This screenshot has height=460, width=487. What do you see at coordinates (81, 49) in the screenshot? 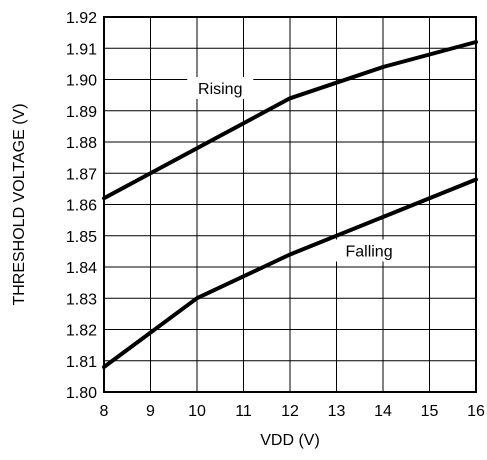
I see `y-tick-label: 1.91` at bounding box center [81, 49].